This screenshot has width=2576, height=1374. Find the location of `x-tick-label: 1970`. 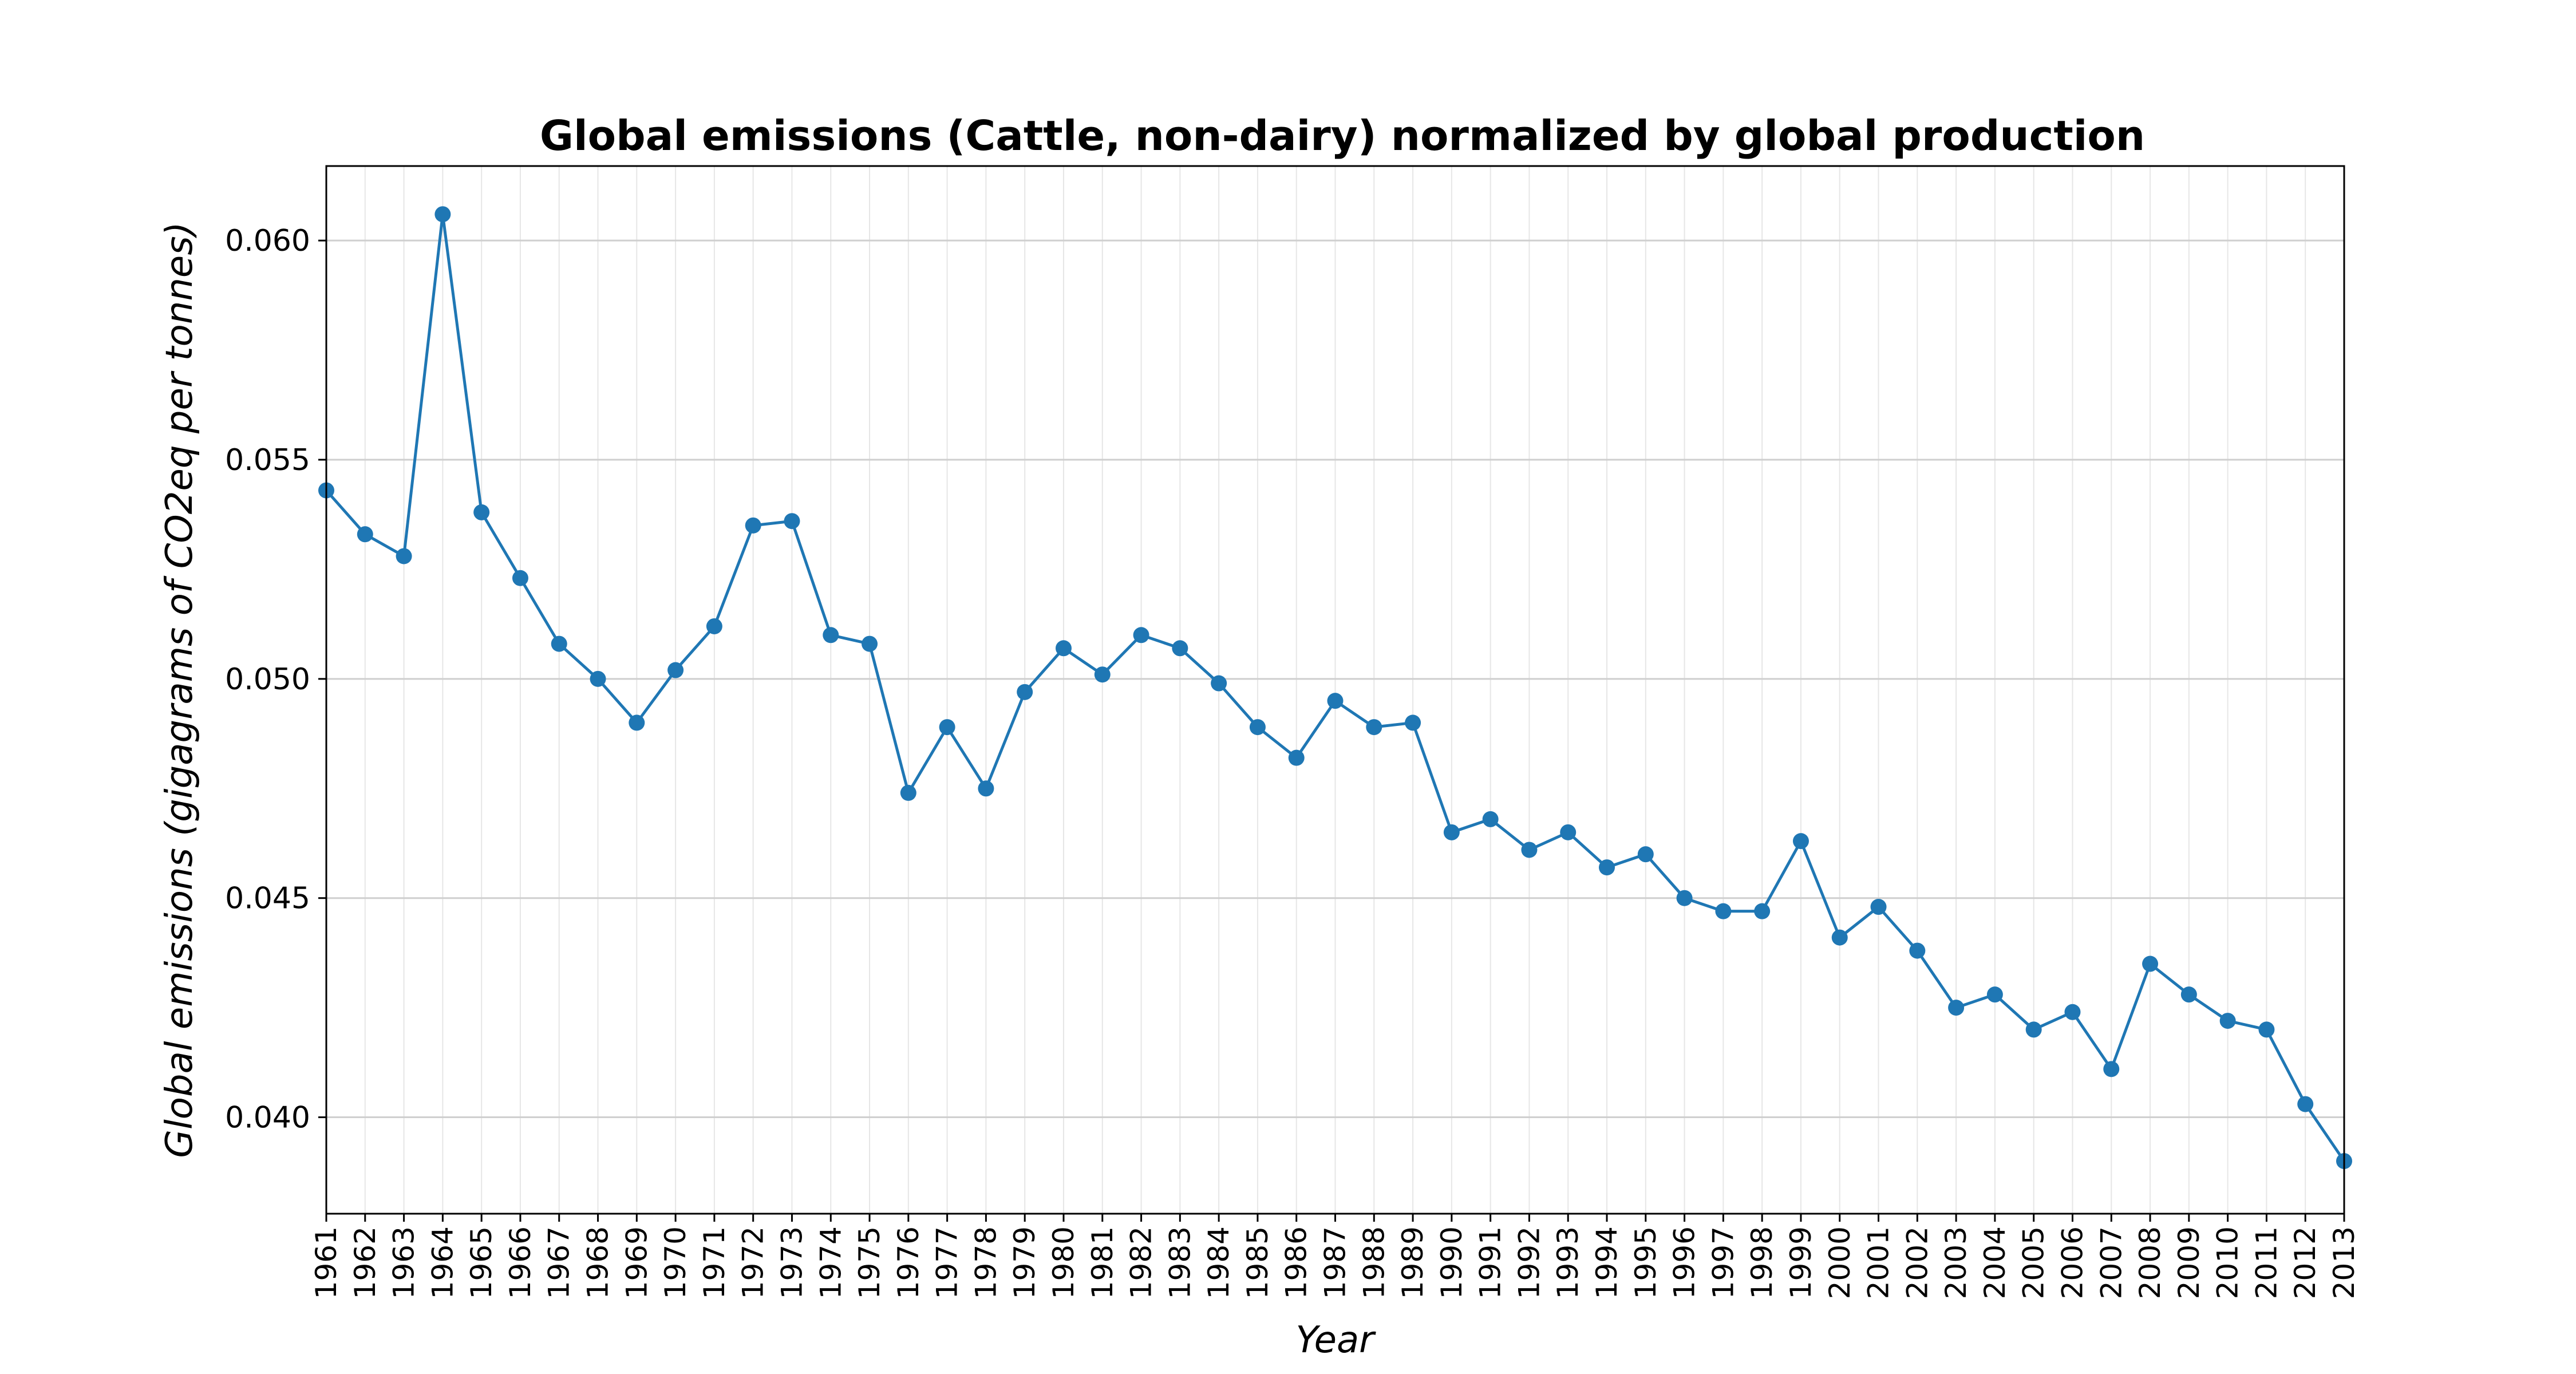

x-tick-label: 1970 is located at coordinates (675, 1262).